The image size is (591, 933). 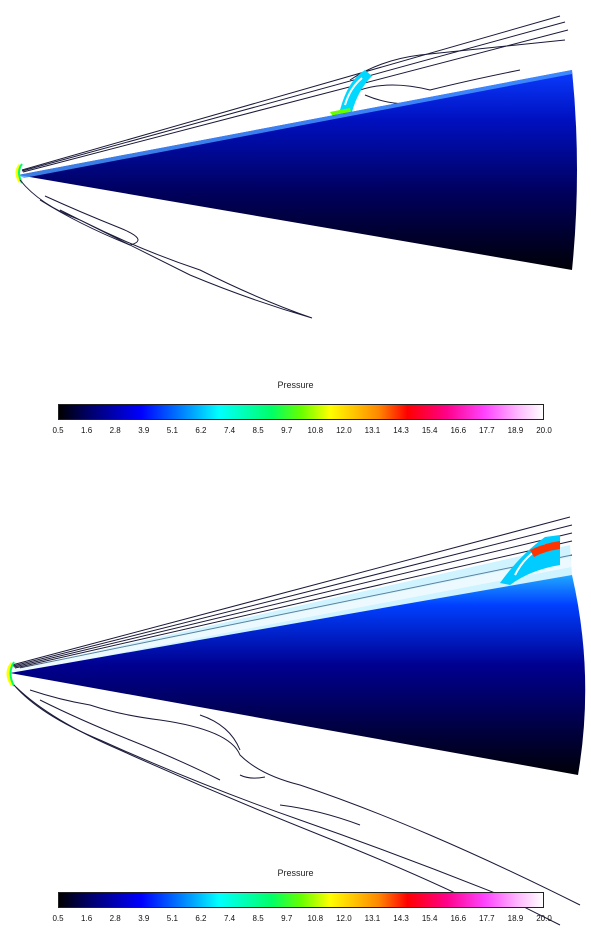 I want to click on shock-layer-highlight, so click(x=292, y=614).